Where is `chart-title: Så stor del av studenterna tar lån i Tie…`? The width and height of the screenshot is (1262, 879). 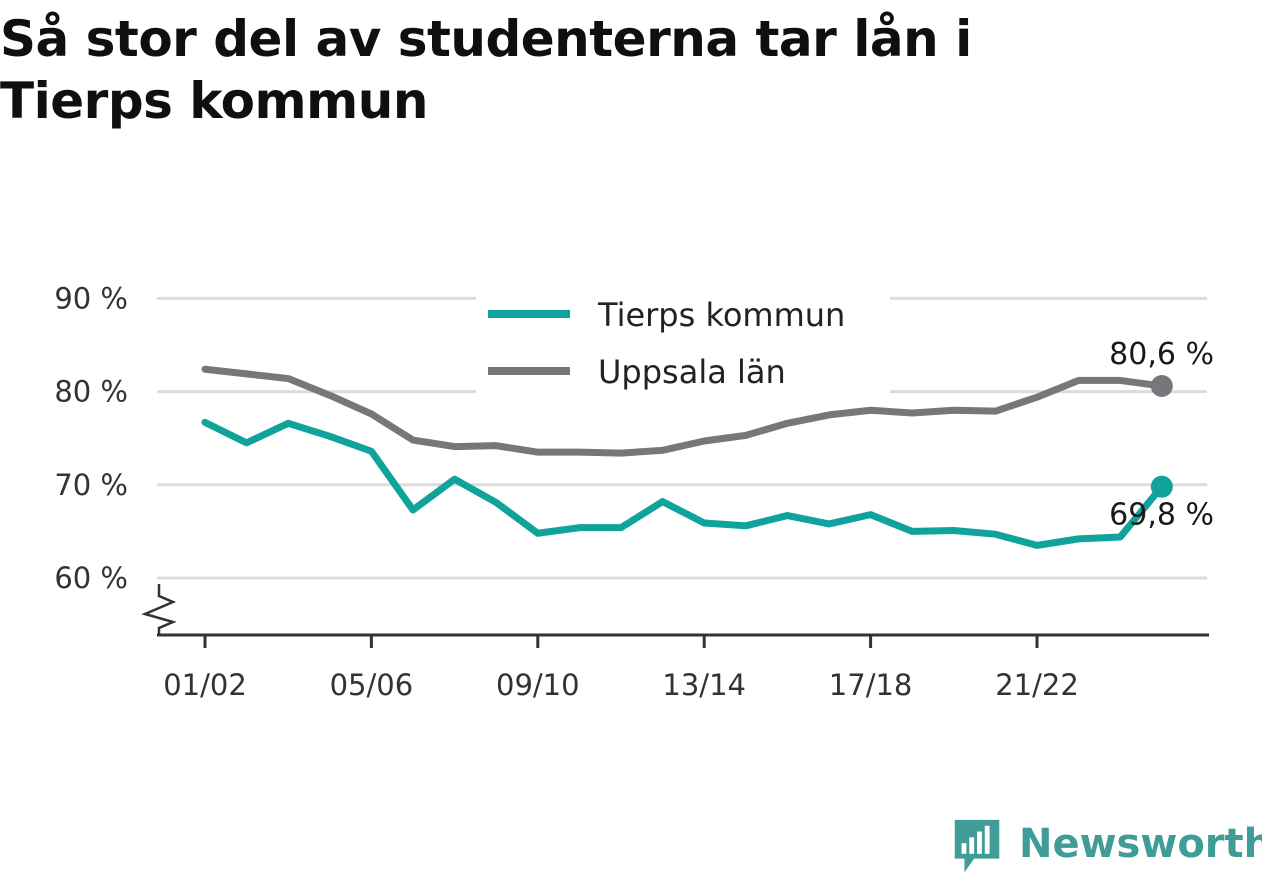
chart-title: Så stor del av studenterna tar lån i Tie… is located at coordinates (486, 70).